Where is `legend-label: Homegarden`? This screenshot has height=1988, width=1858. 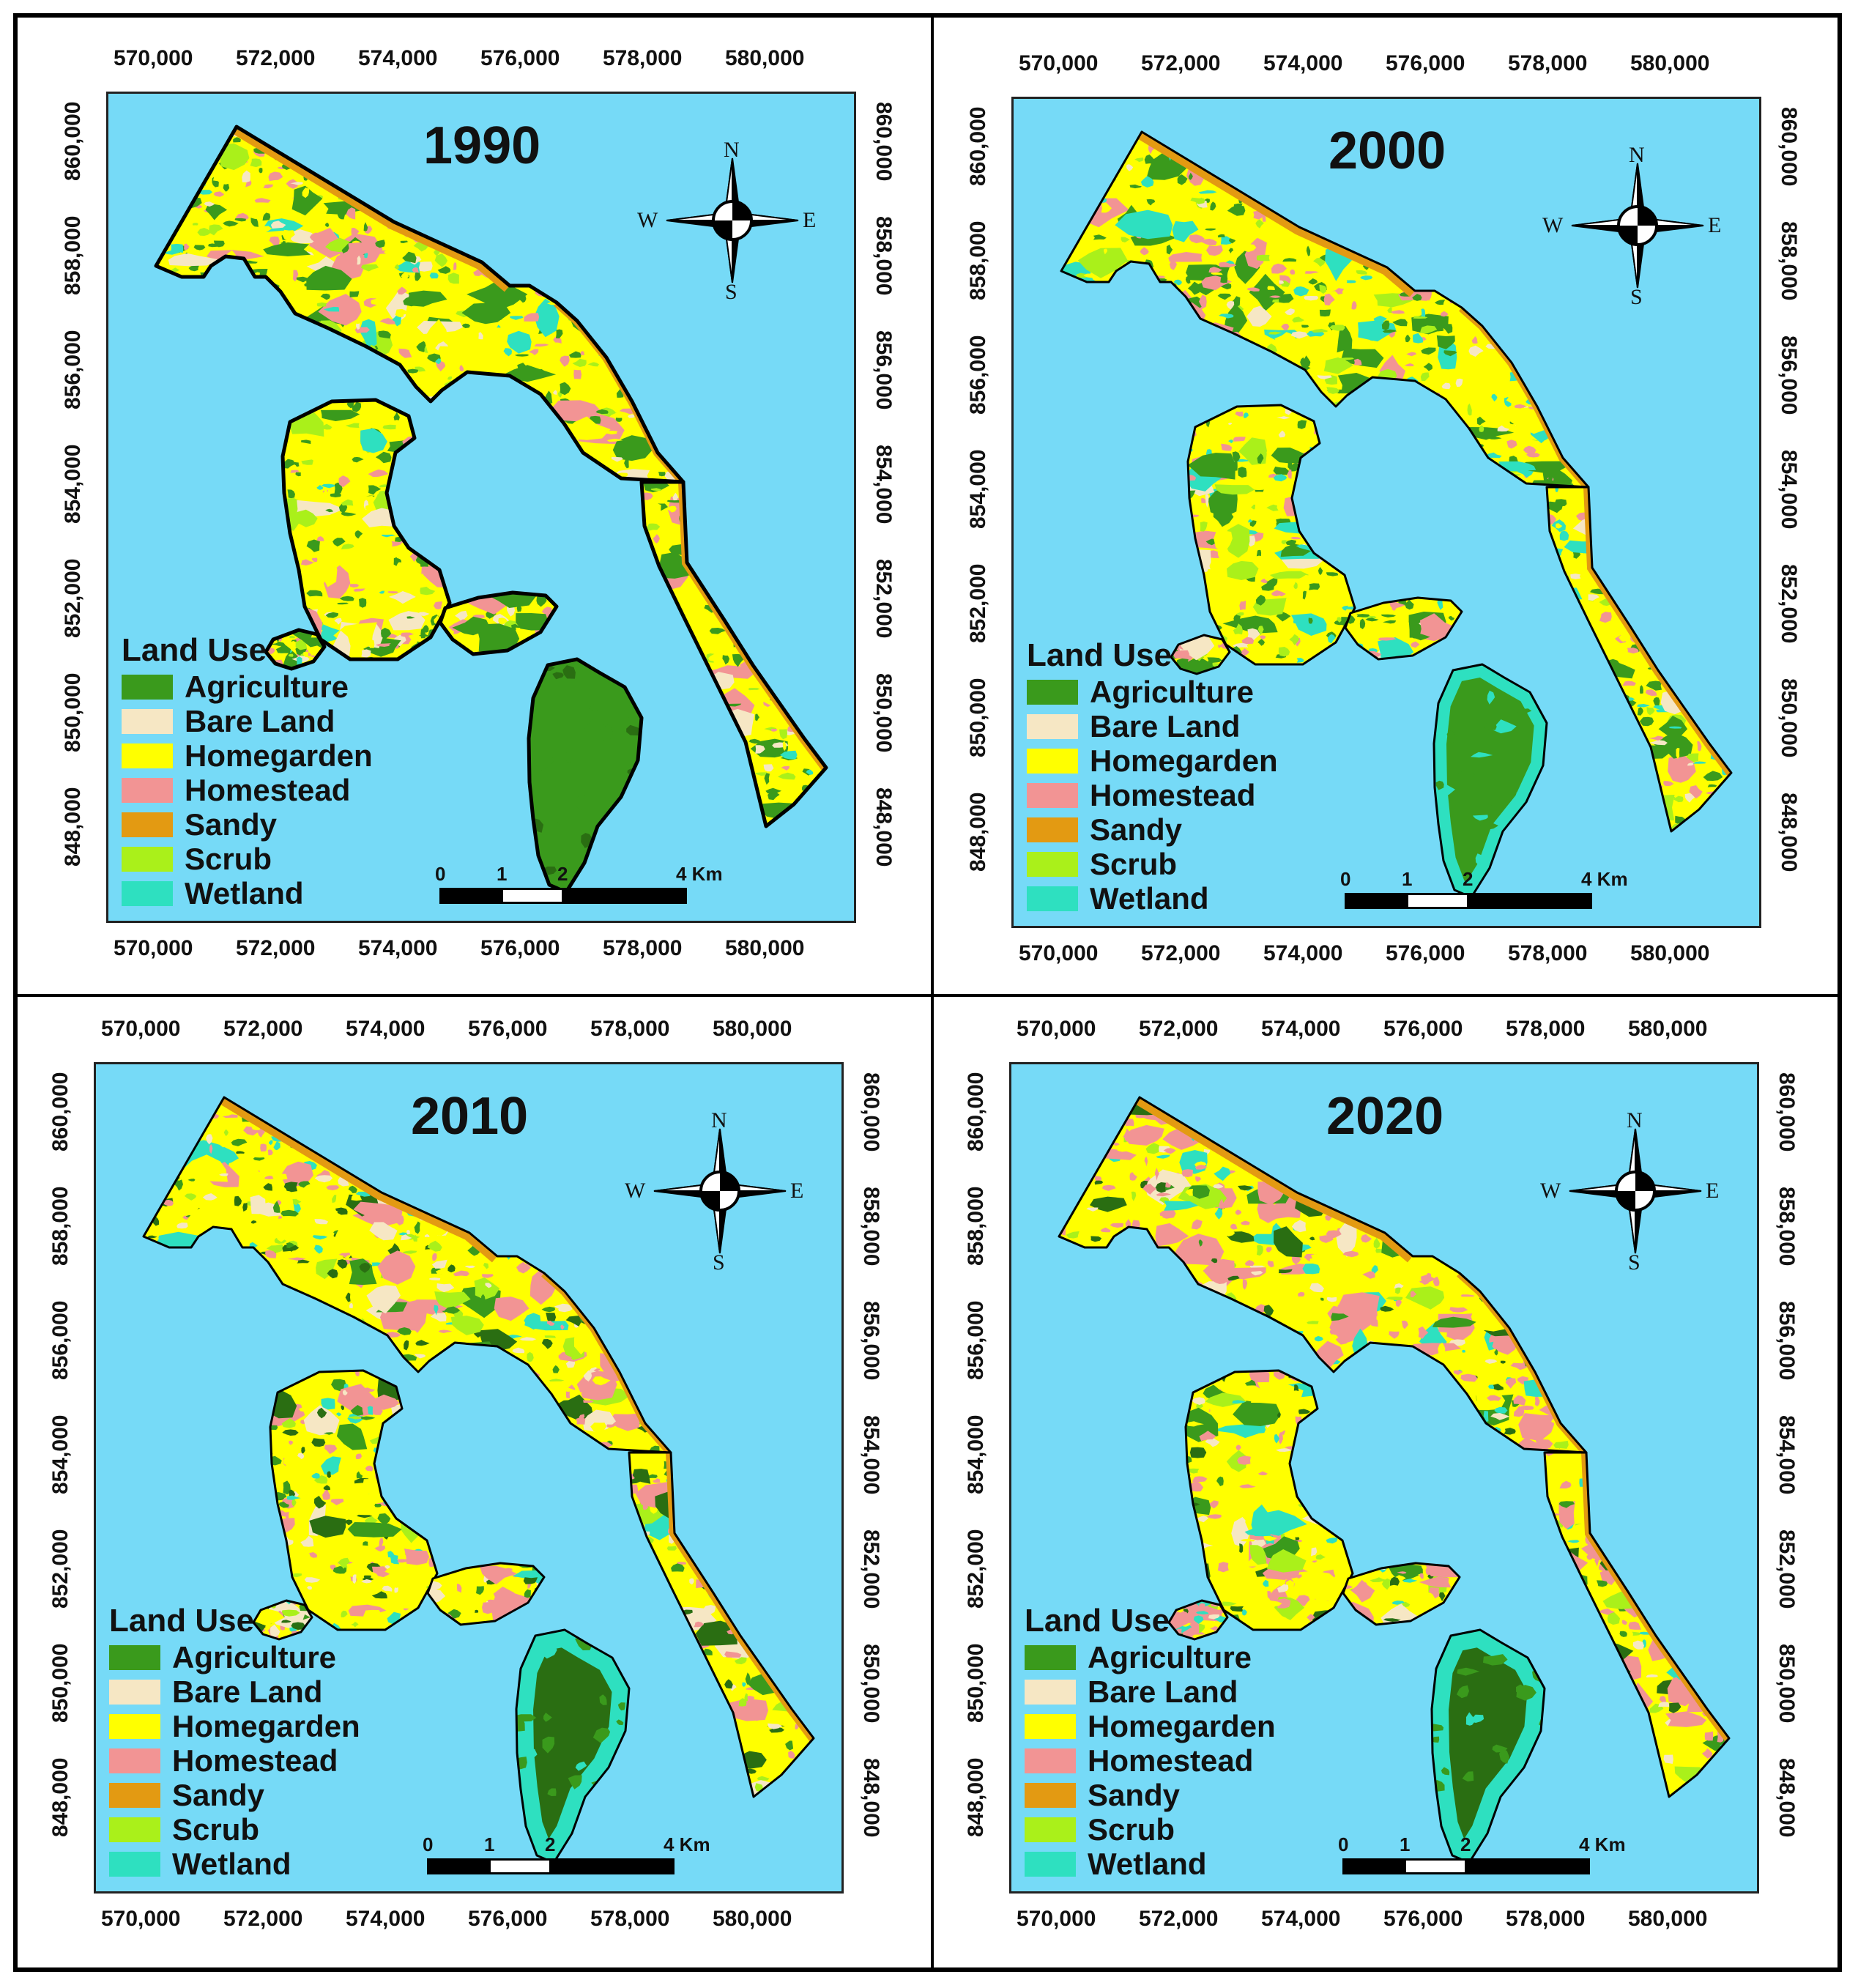 legend-label: Homegarden is located at coordinates (1184, 760).